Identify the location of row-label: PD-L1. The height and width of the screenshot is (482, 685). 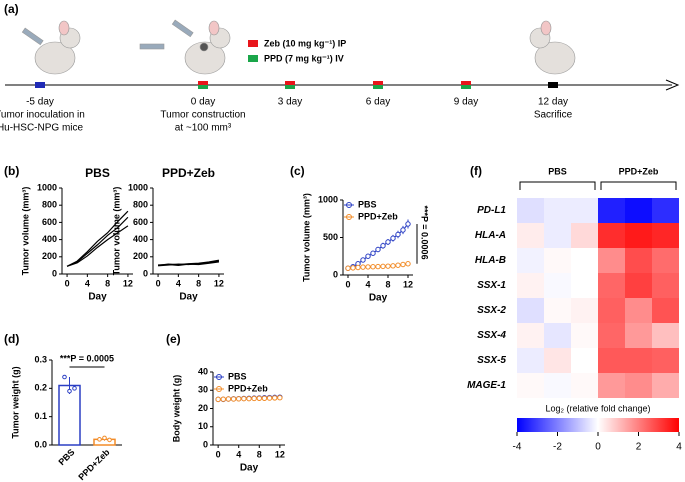
(491, 210).